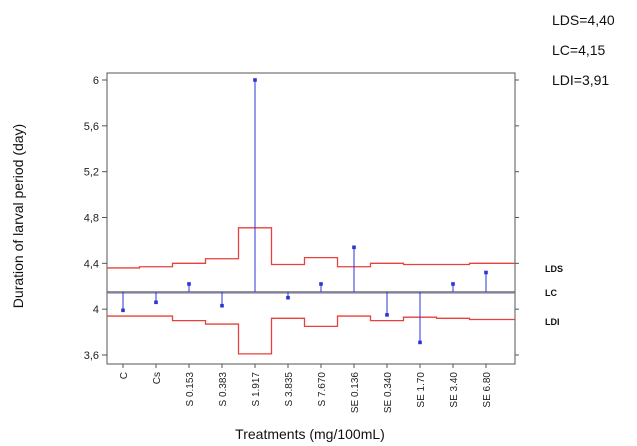 This screenshot has width=637, height=446. What do you see at coordinates (96, 81) in the screenshot?
I see `y-tick-label: 6` at bounding box center [96, 81].